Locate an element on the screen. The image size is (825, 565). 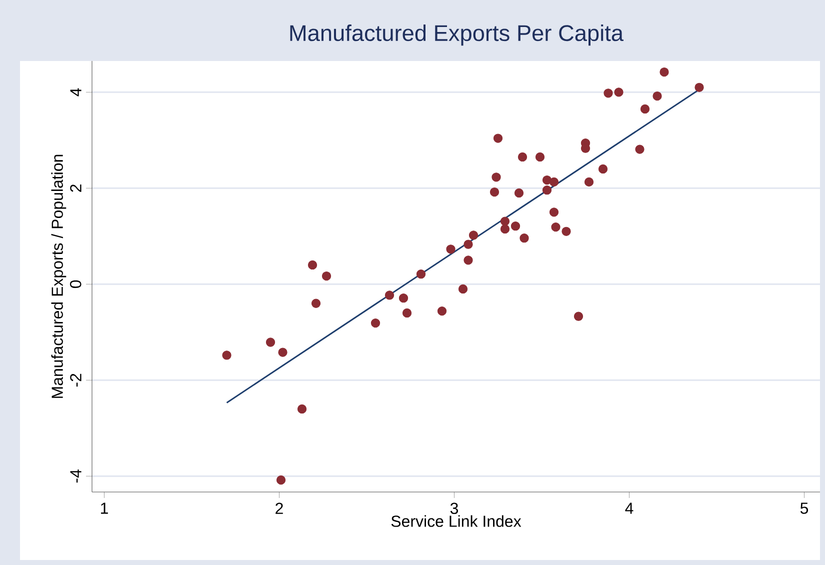
x-tick-label: 1 is located at coordinates (104, 508).